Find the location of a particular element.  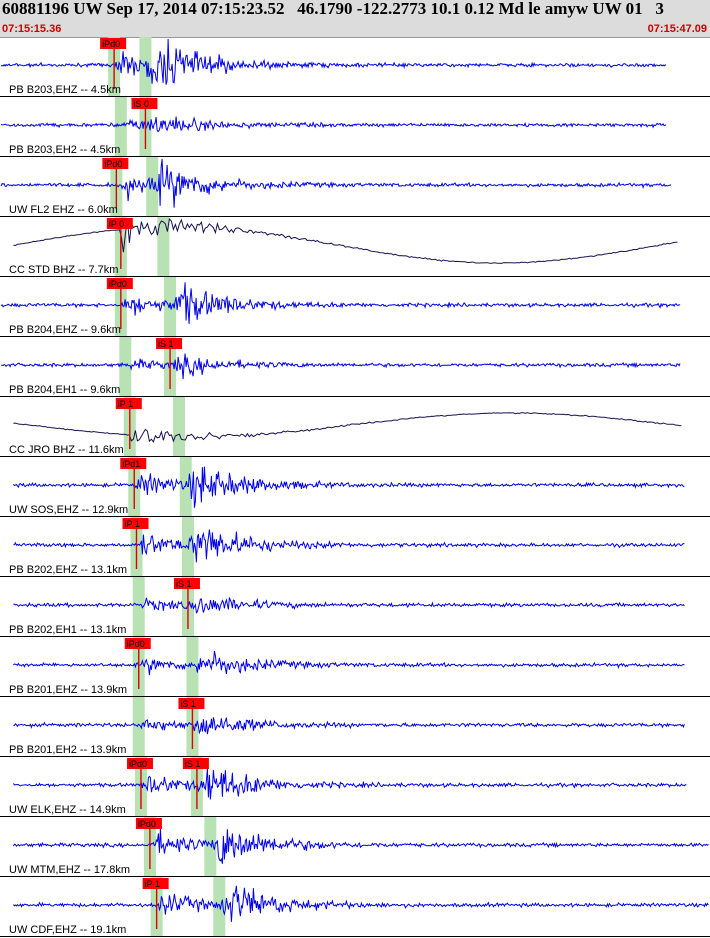

station-label: PB B203,EHZ -- 4.5km is located at coordinates (65, 90).